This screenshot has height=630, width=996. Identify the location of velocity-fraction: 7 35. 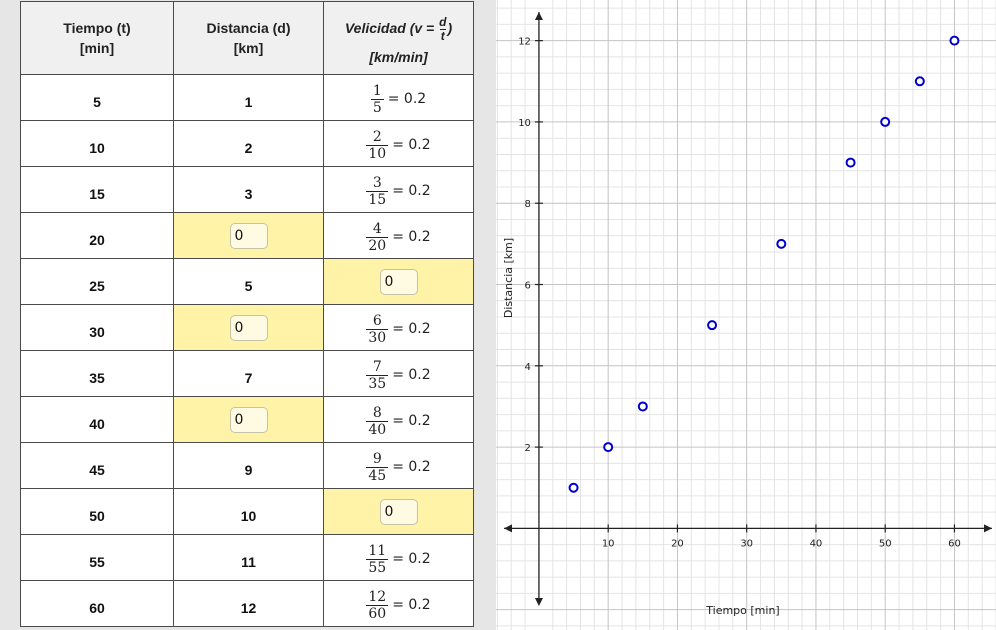
(377, 375).